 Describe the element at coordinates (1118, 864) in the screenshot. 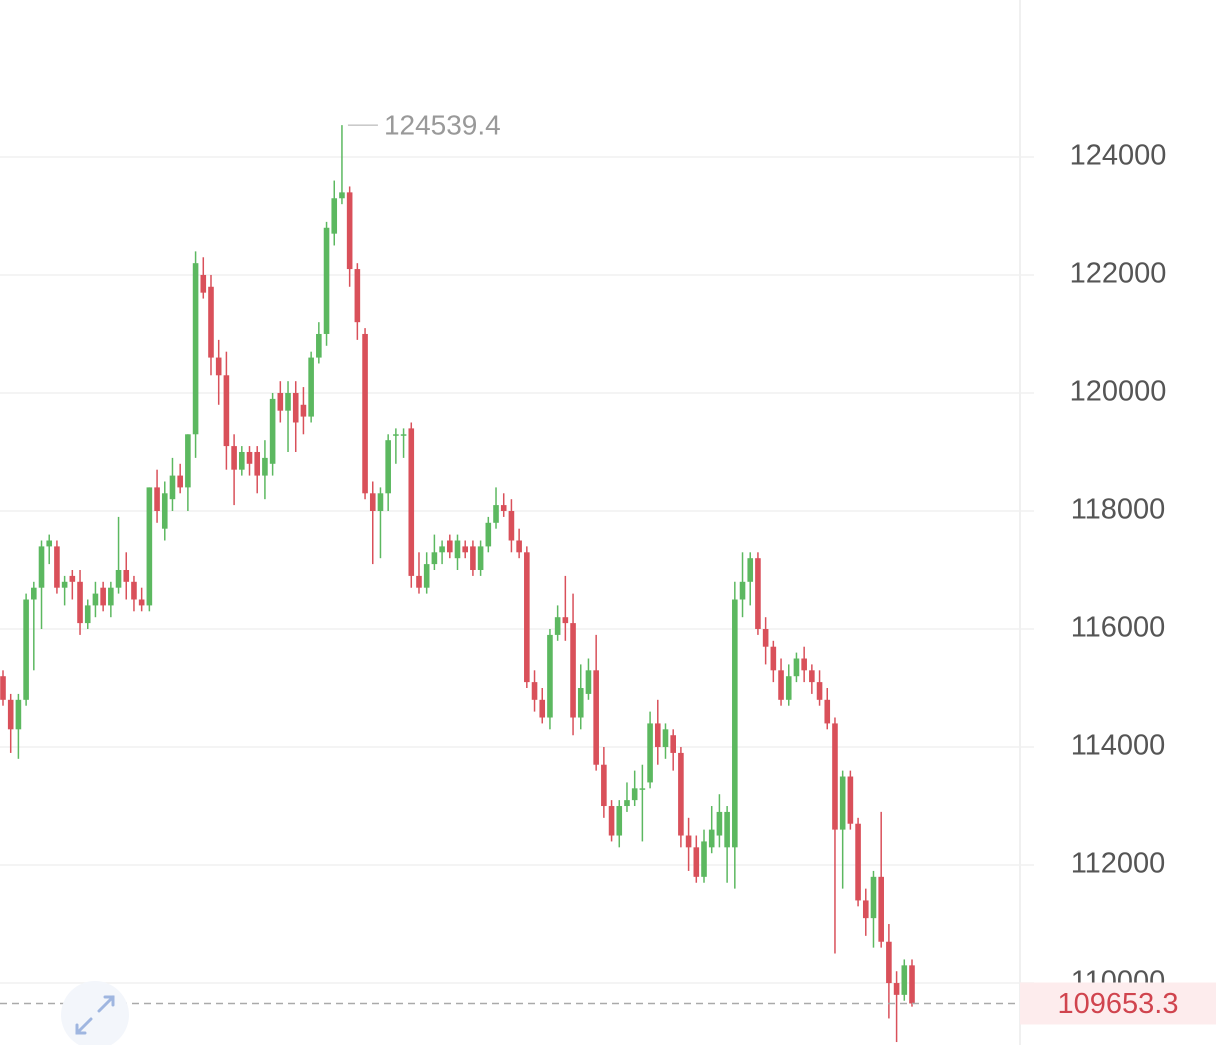

I see `y-tick-label: 112000` at that location.